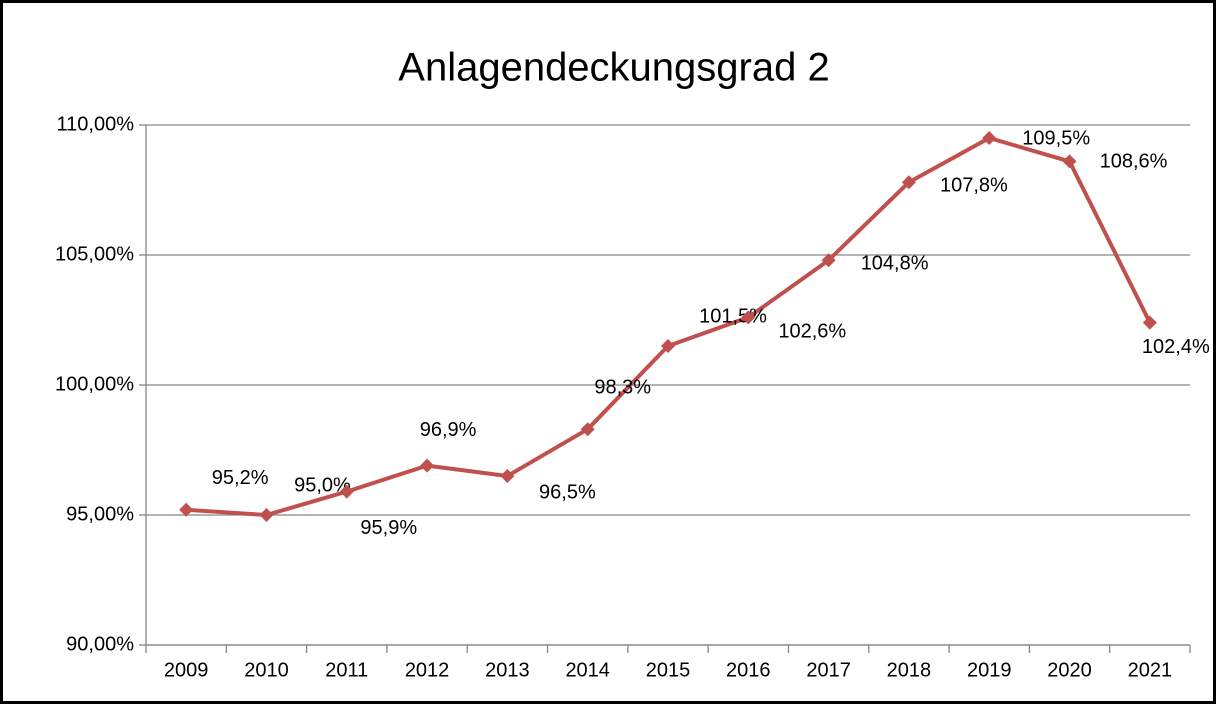  Describe the element at coordinates (1176, 347) in the screenshot. I see `data-label: 102,4%` at that location.